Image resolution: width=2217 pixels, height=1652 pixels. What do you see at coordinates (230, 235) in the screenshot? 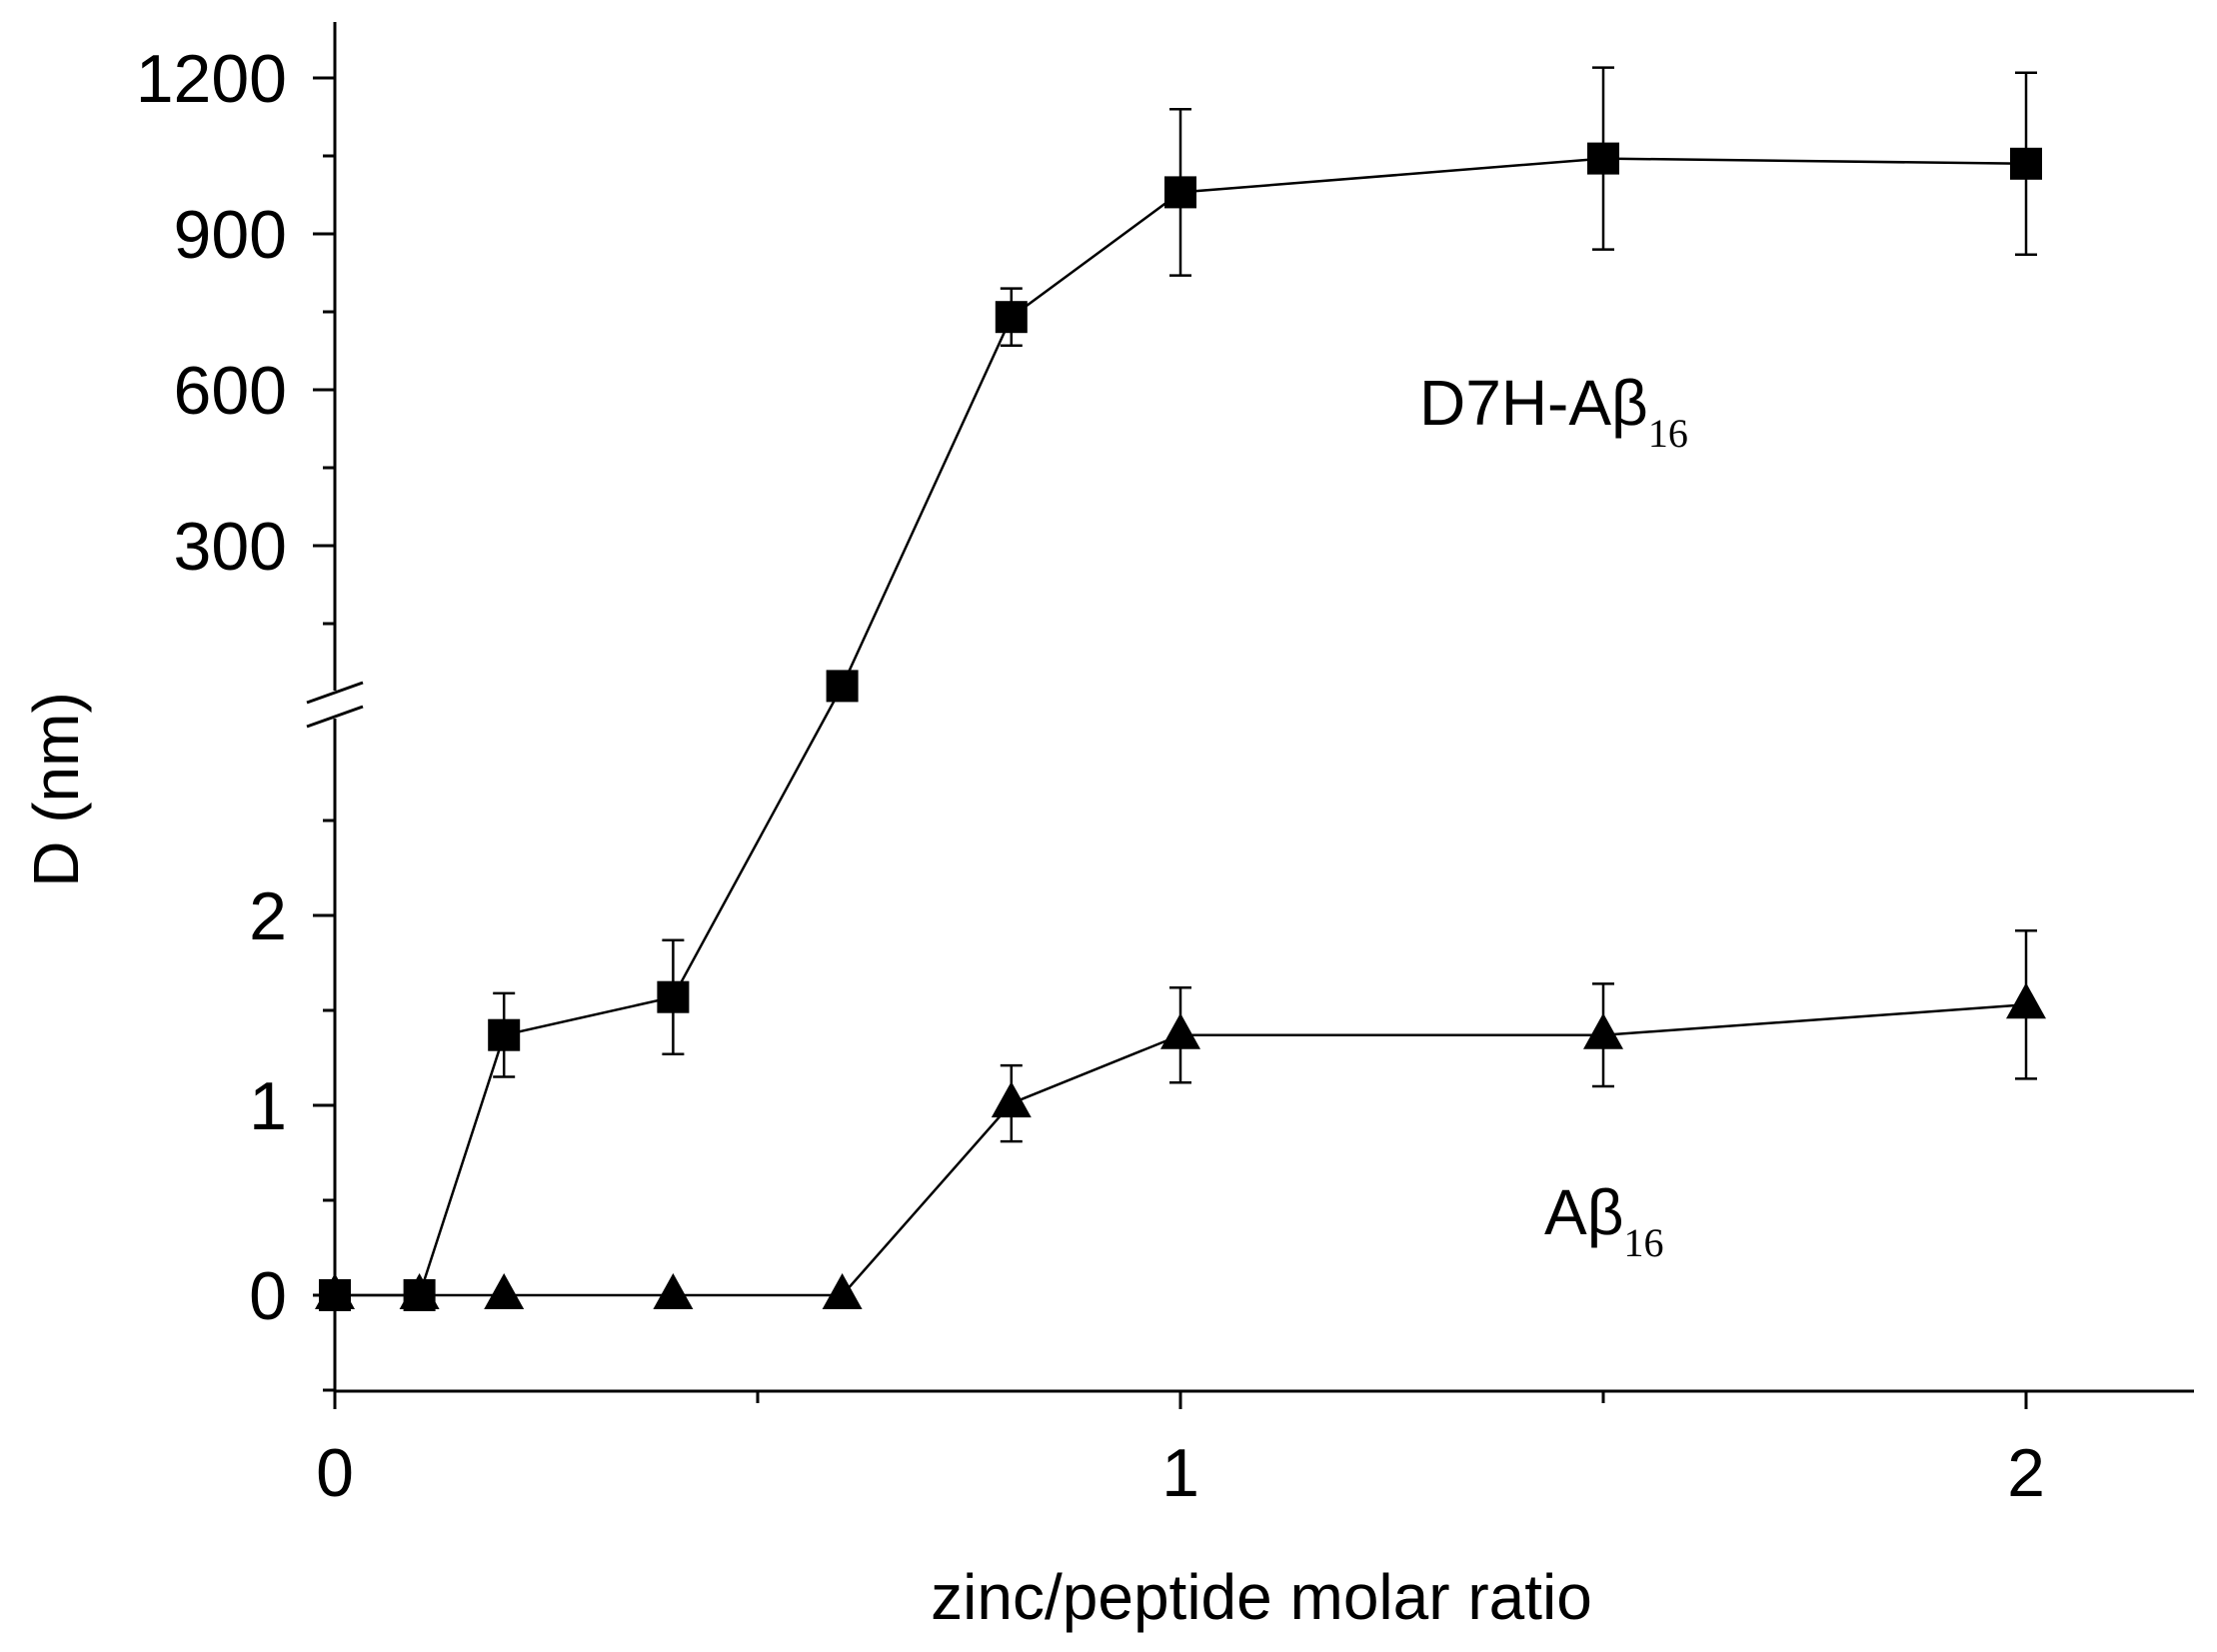
I see `y-tick-label: 900` at bounding box center [230, 235].